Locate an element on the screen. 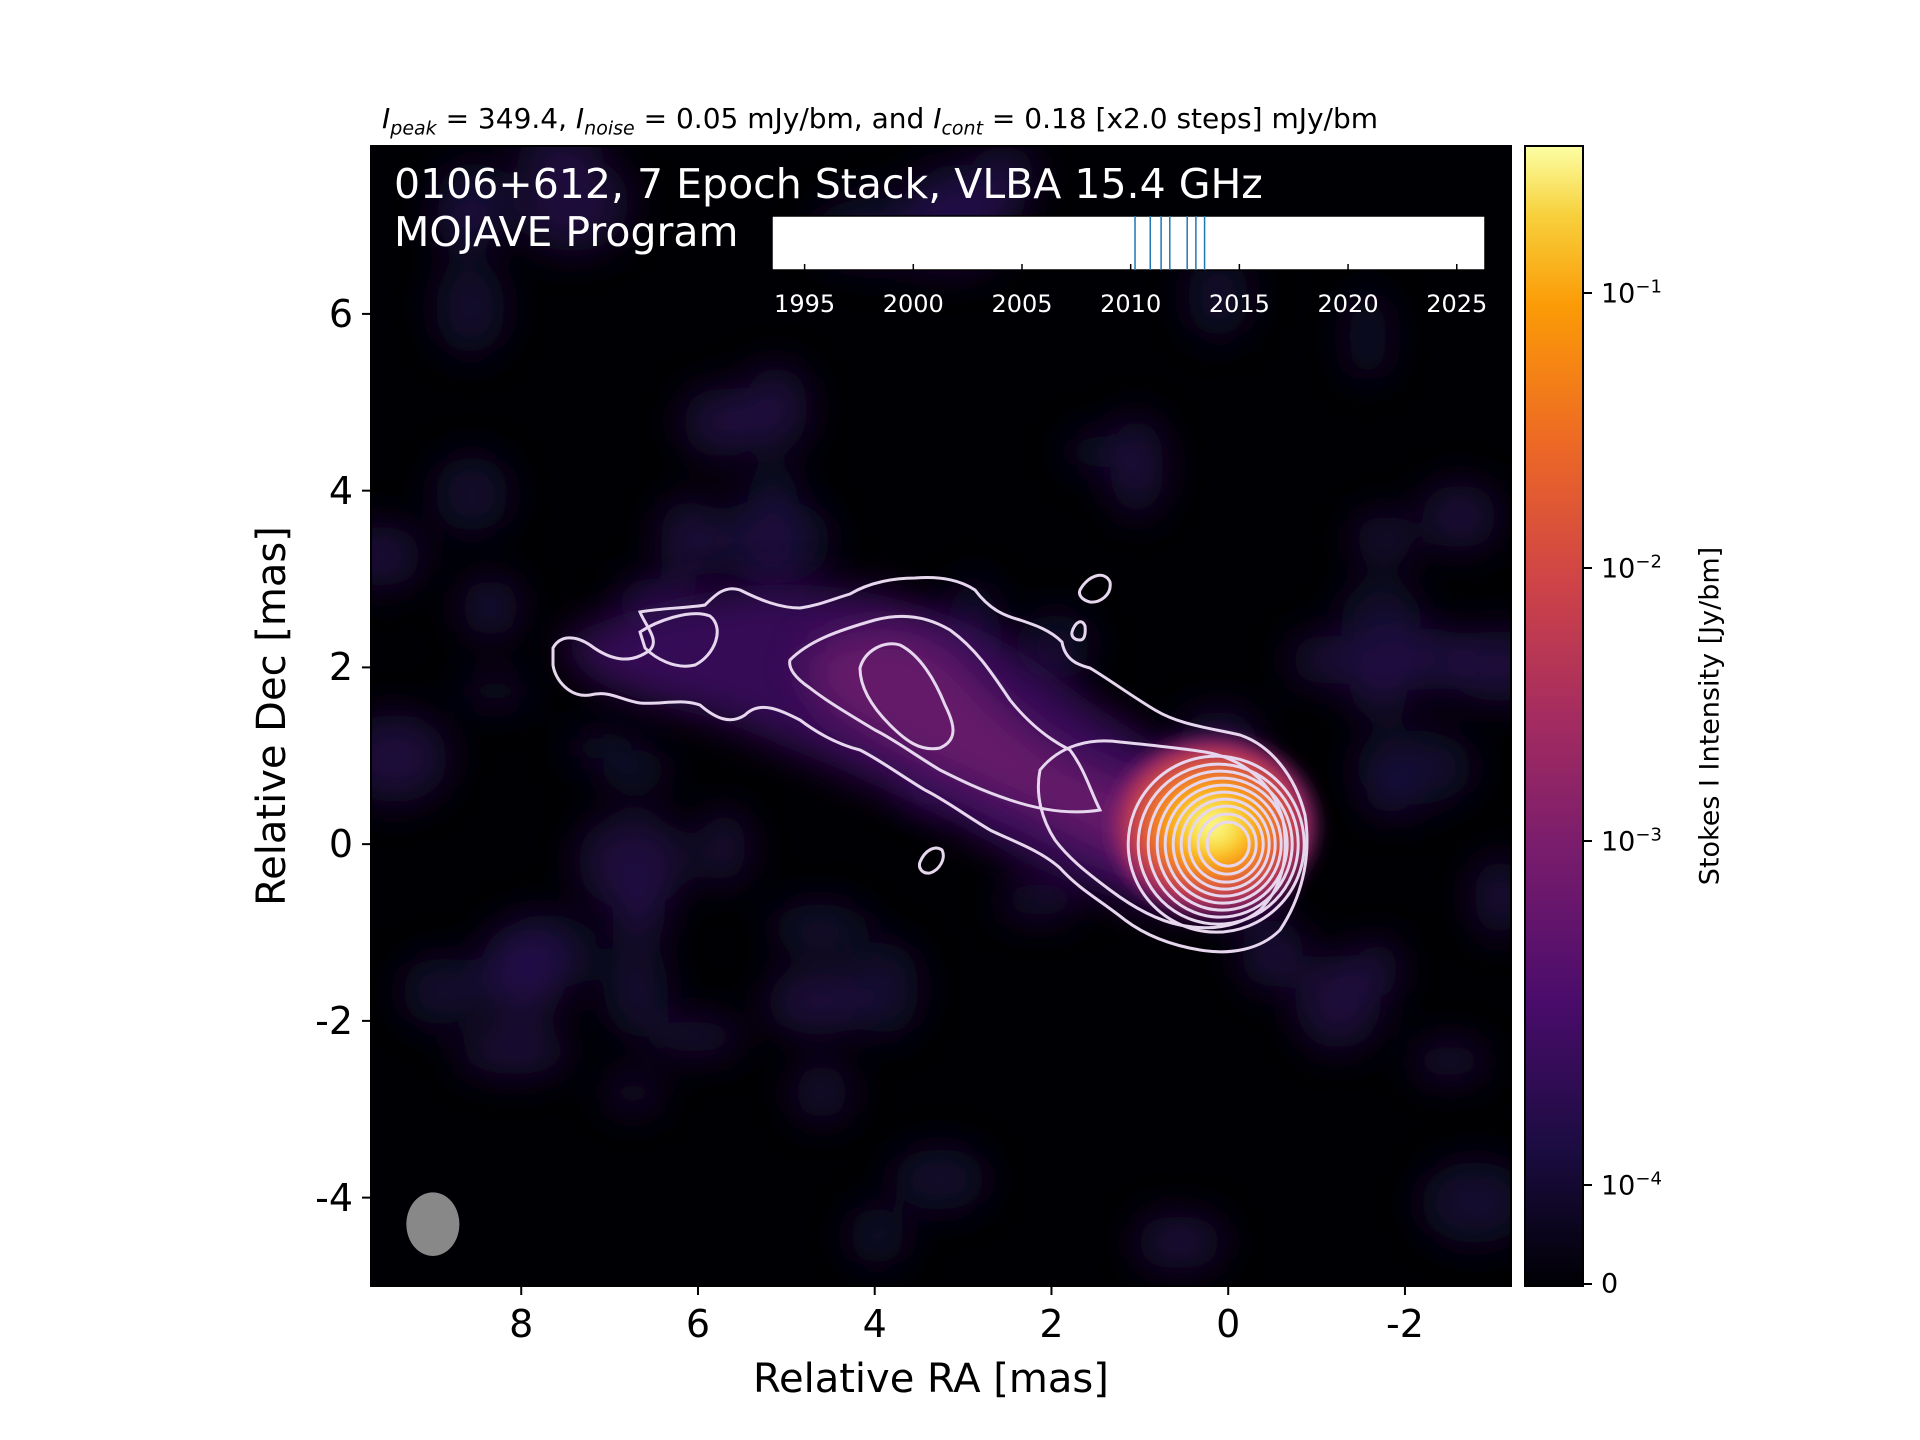 The height and width of the screenshot is (1440, 1920). colorbar-tick-label: 10⁻¹ is located at coordinates (1631, 293).